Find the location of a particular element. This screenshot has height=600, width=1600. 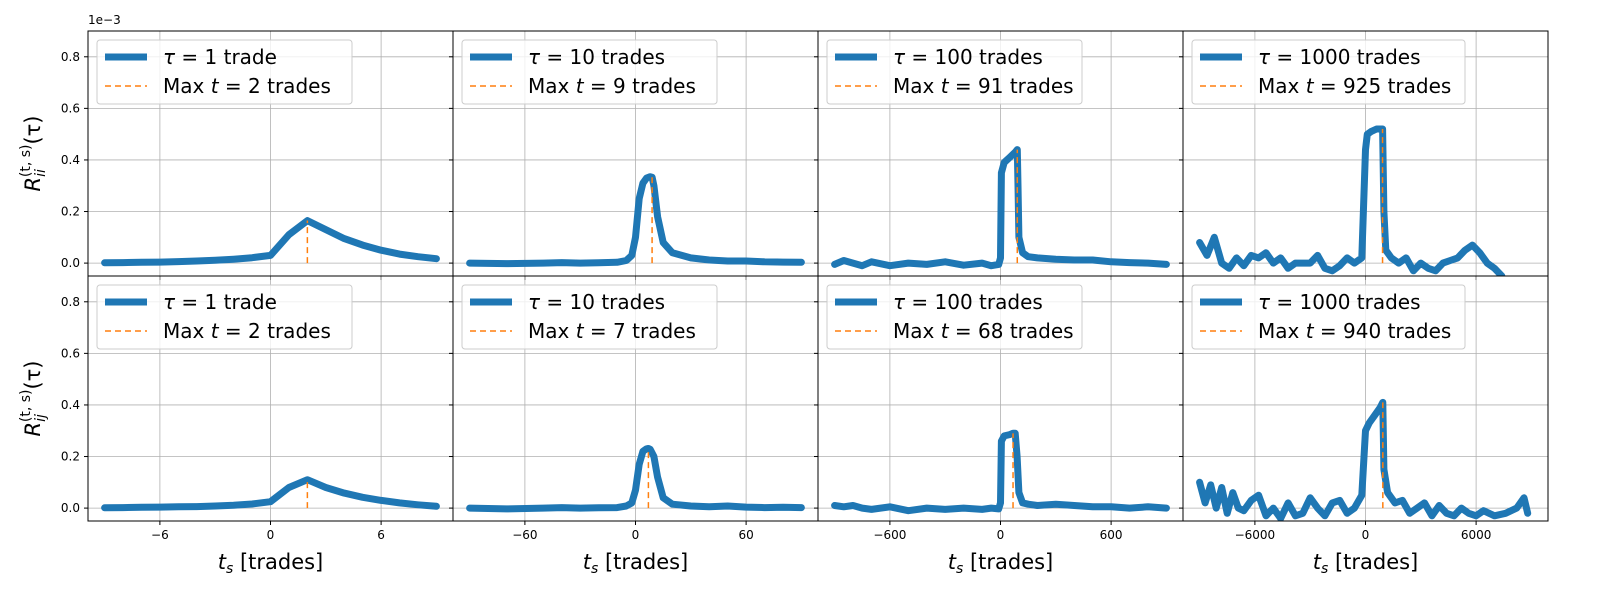

panel-top-3: τ = 1000 trades Max t = 925 trades is located at coordinates (1364, 155).